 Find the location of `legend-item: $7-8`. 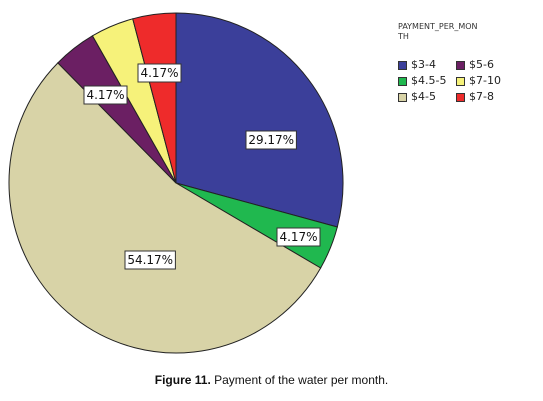

legend-item: $7-8 is located at coordinates (491, 97).